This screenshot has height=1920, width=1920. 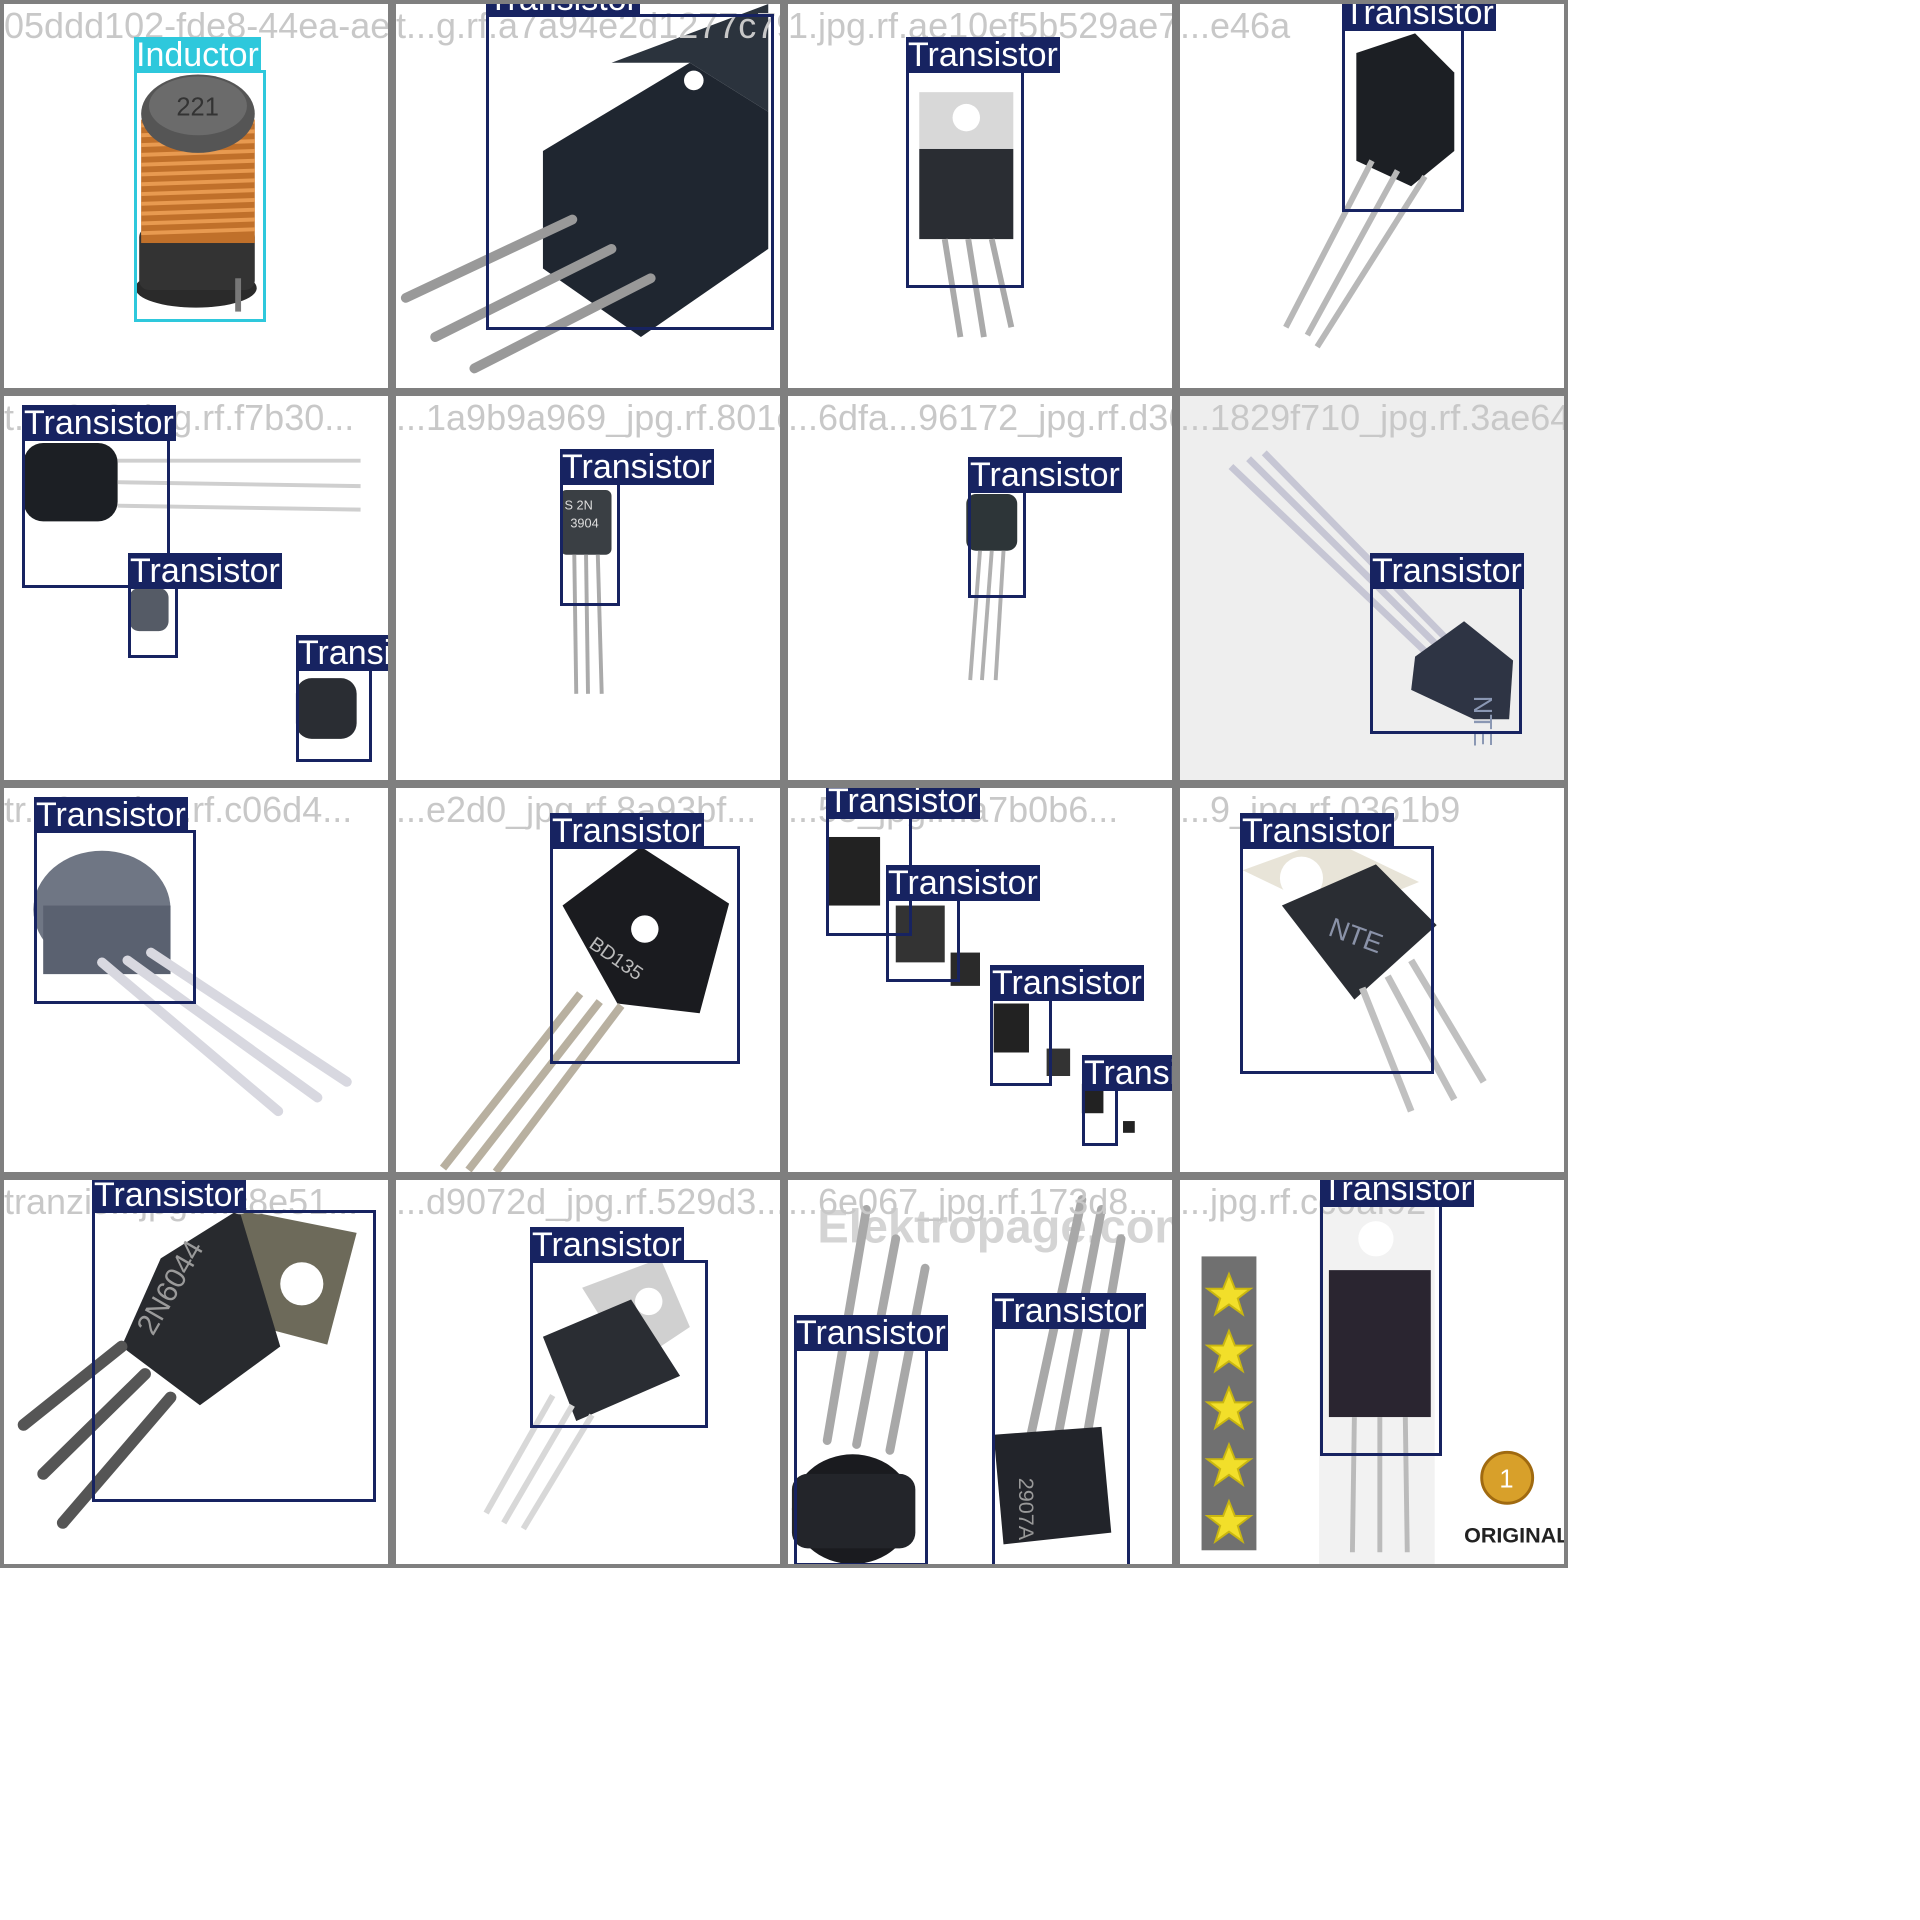 I want to click on image-tile: ...e46a Transistor, so click(x=1372, y=196).